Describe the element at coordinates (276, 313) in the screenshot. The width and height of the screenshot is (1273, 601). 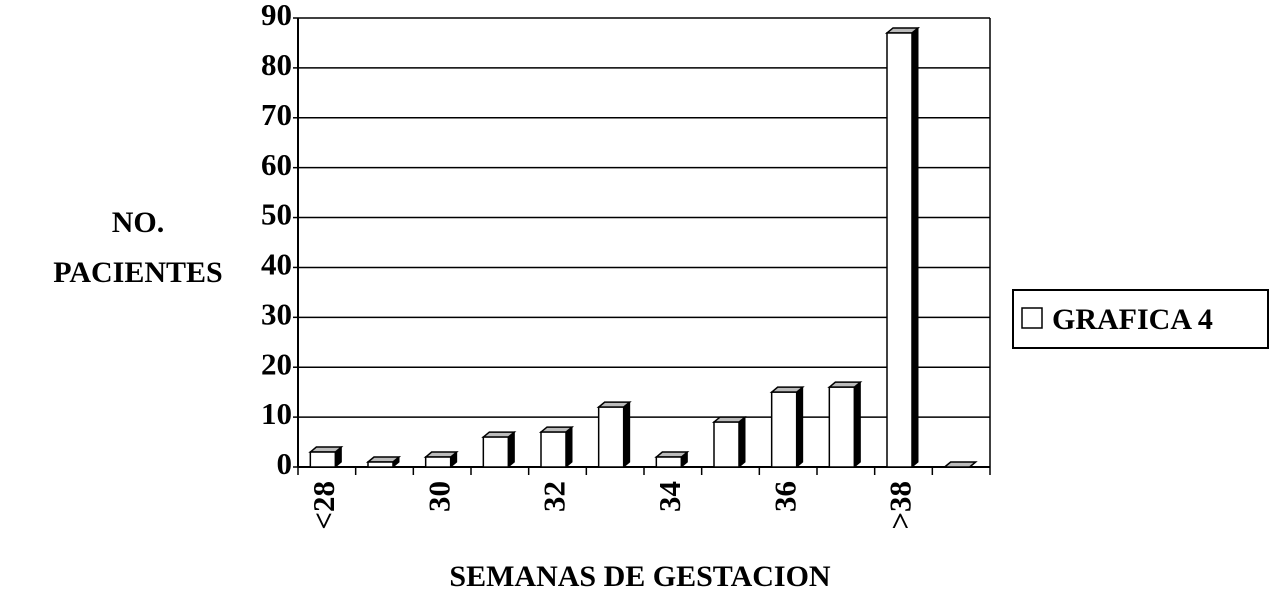
I see `y-tick-label: 30` at that location.